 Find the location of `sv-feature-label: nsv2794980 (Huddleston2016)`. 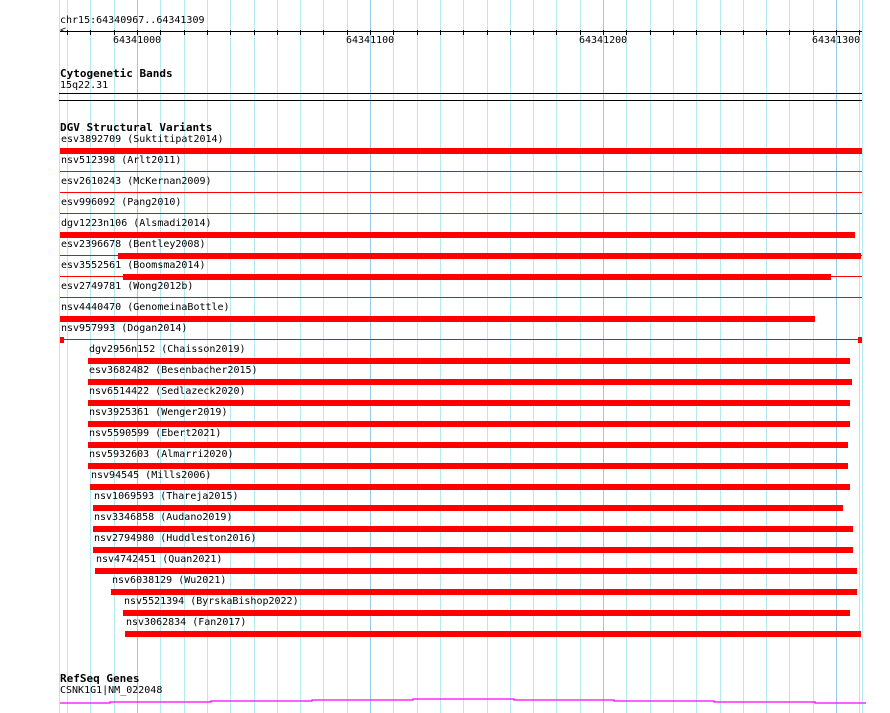

sv-feature-label: nsv2794980 (Huddleston2016) is located at coordinates (175, 538).